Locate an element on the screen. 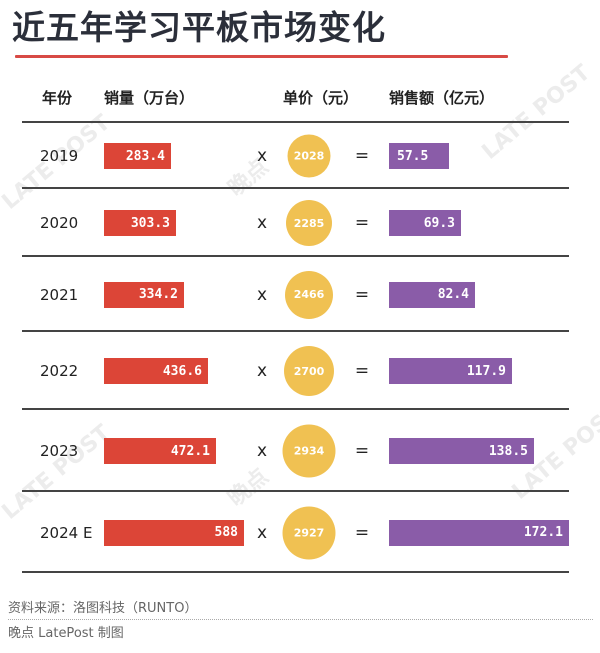 This screenshot has height=653, width=600. revenue-bar: 138.5 is located at coordinates (461, 451).